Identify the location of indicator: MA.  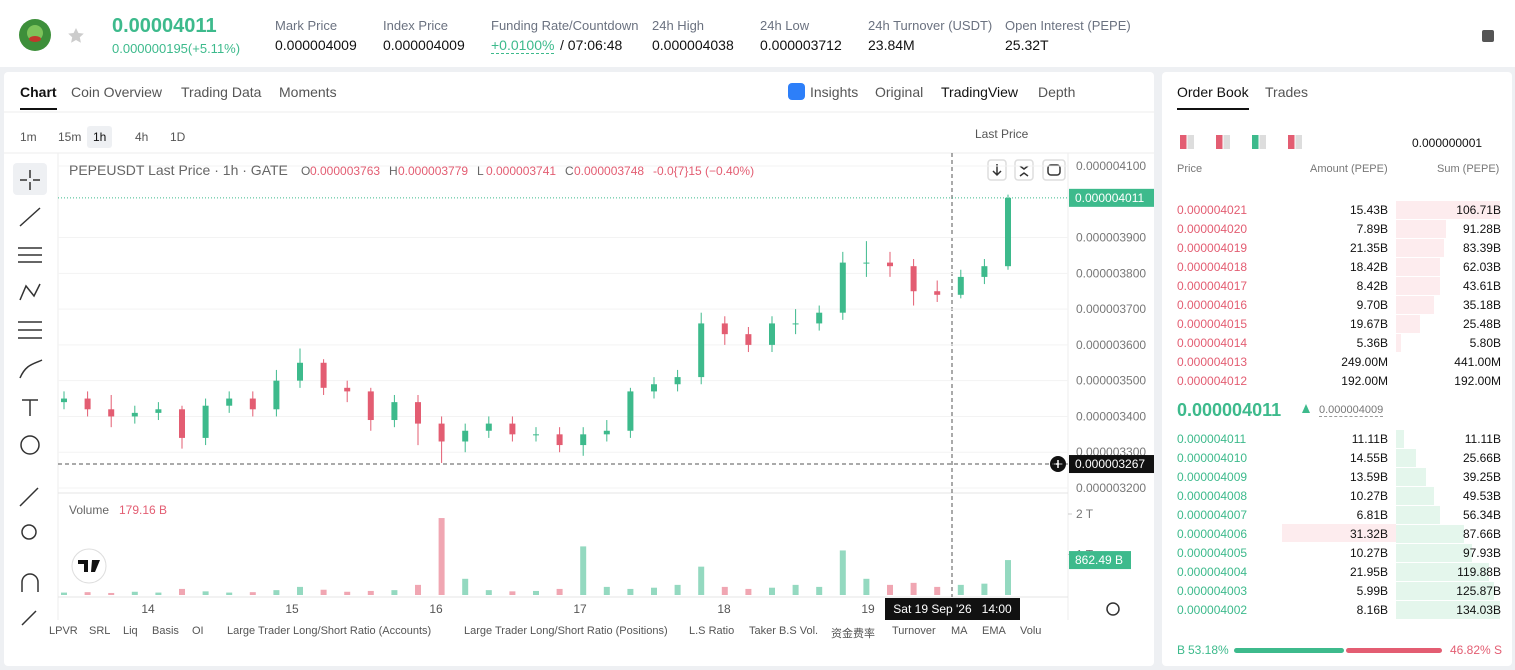
(959, 631).